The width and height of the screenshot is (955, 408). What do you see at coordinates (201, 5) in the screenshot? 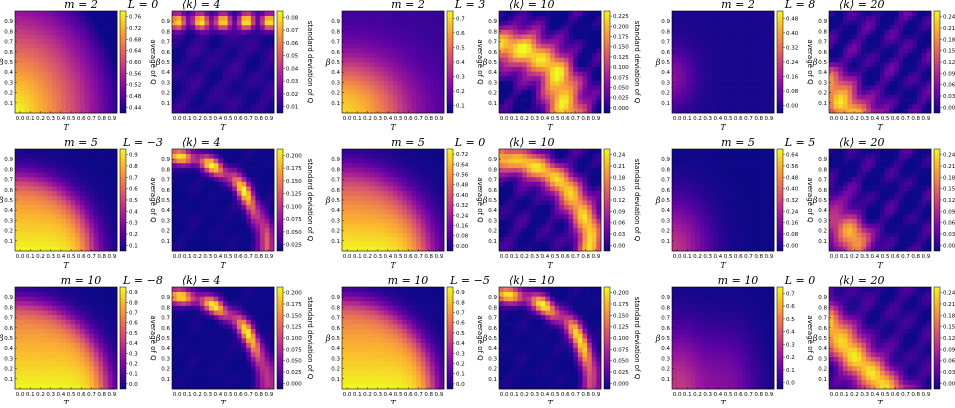
I see `title-k: ⟨k⟩ = 4` at bounding box center [201, 5].